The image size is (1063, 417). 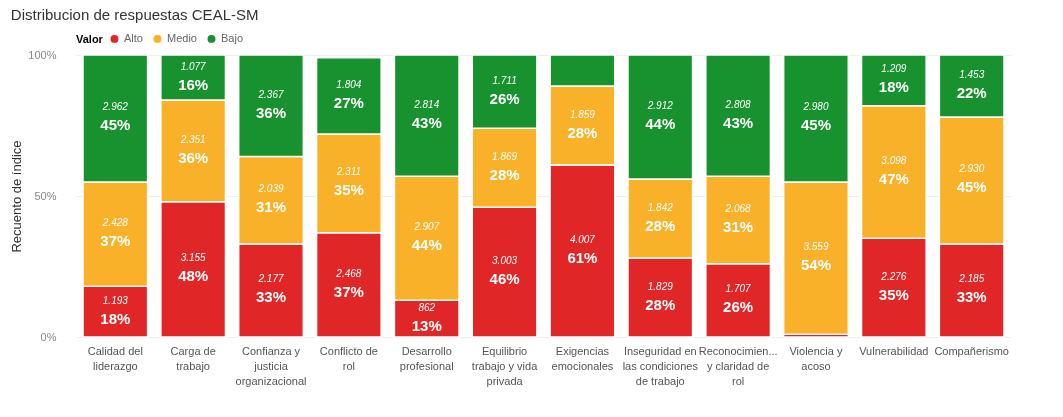 I want to click on text: 2.039 31%, so click(x=271, y=199).